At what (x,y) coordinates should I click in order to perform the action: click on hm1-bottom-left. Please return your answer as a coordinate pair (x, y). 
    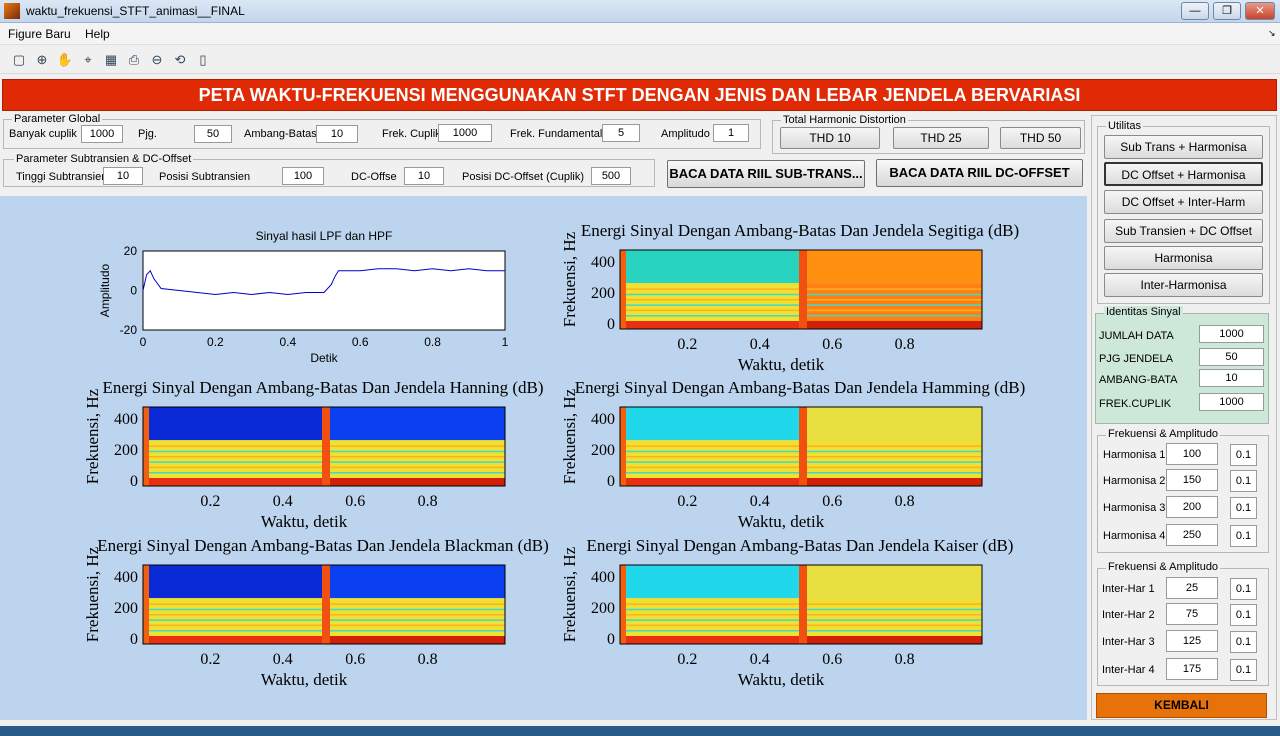
    Looking at the image, I should click on (233, 482).